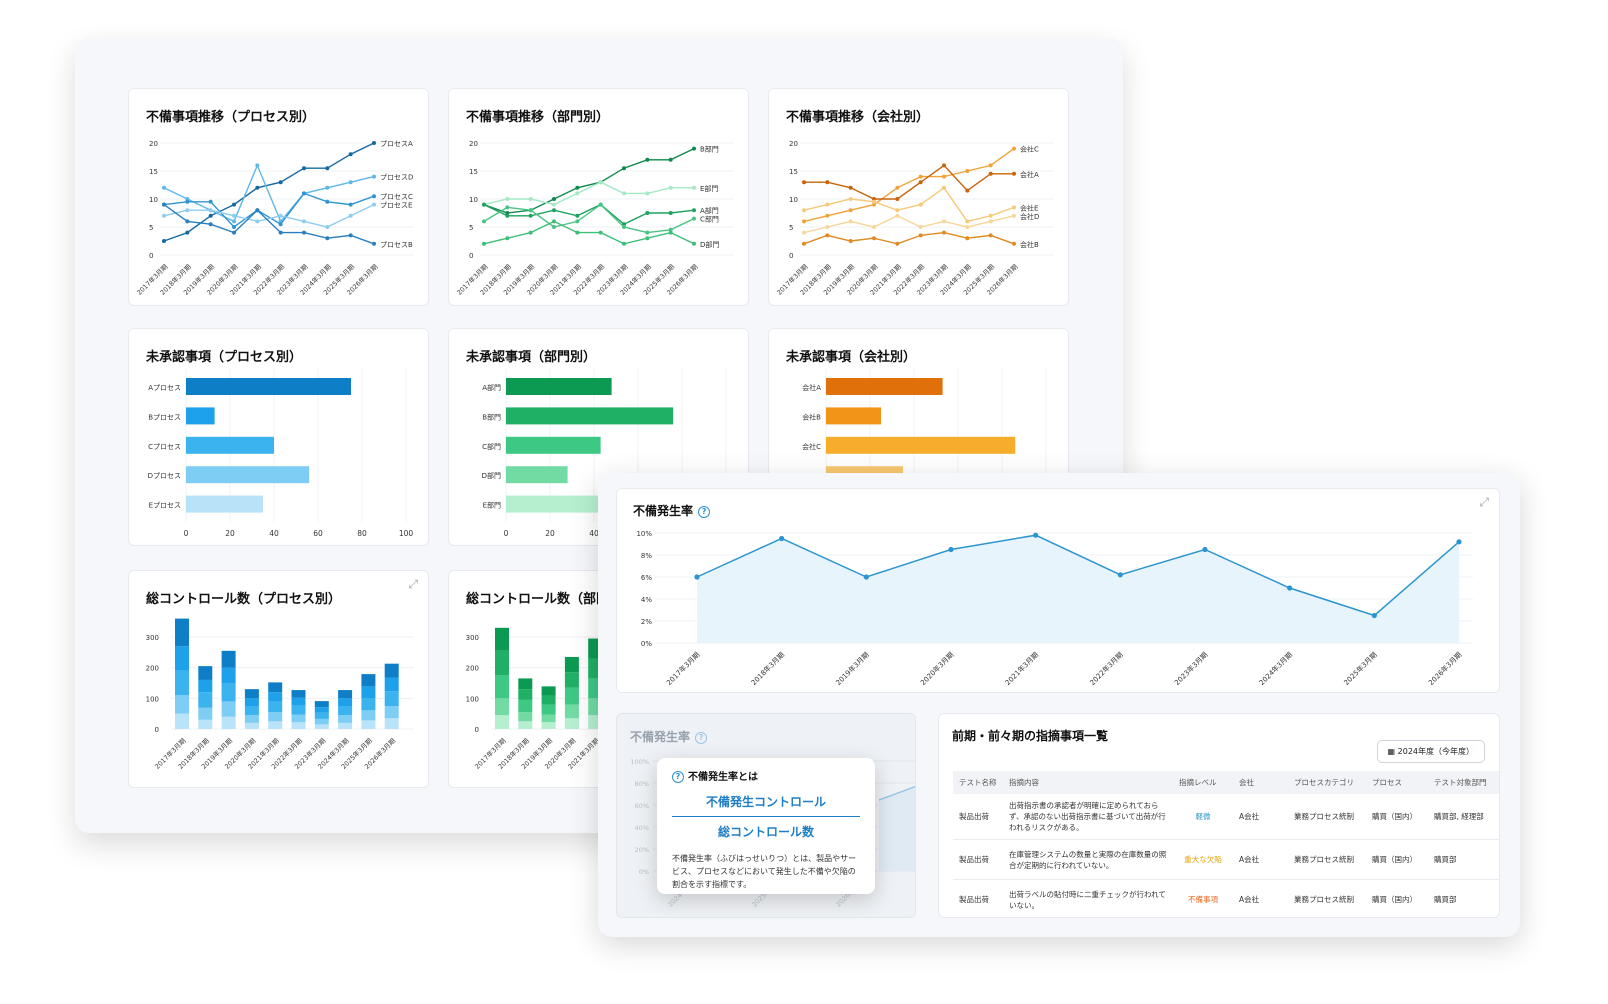 This screenshot has height=1004, width=1608. I want to click on defect-rate-title: 不備発生率, so click(663, 511).